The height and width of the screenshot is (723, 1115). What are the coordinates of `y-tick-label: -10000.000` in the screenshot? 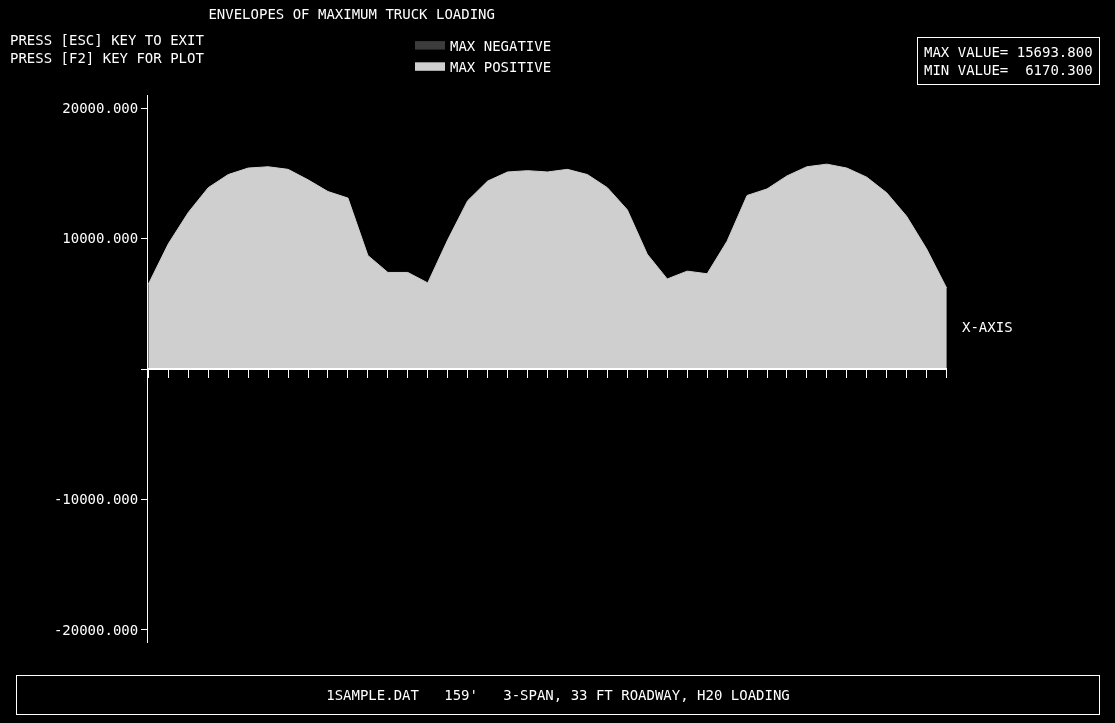 It's located at (96, 499).